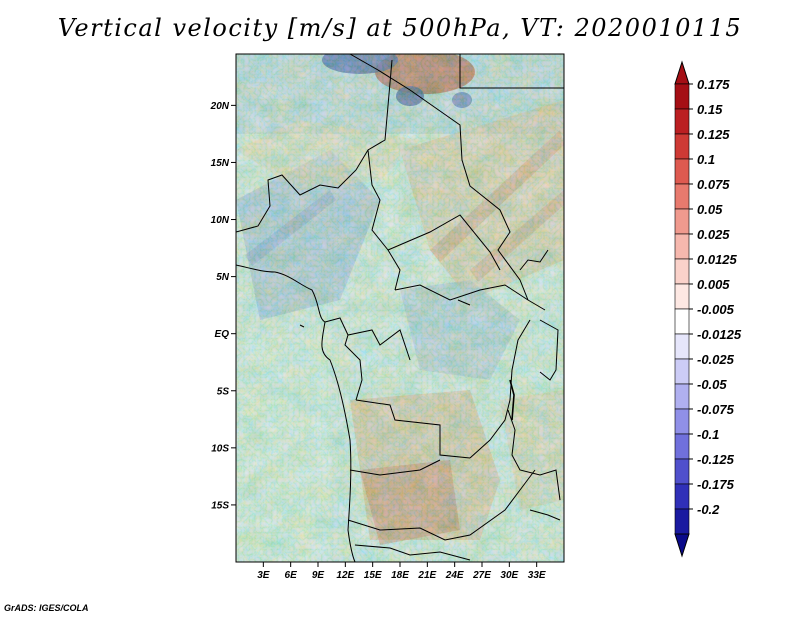 This screenshot has height=618, width=800. I want to click on colorbar-label: -0.0125, so click(719, 334).